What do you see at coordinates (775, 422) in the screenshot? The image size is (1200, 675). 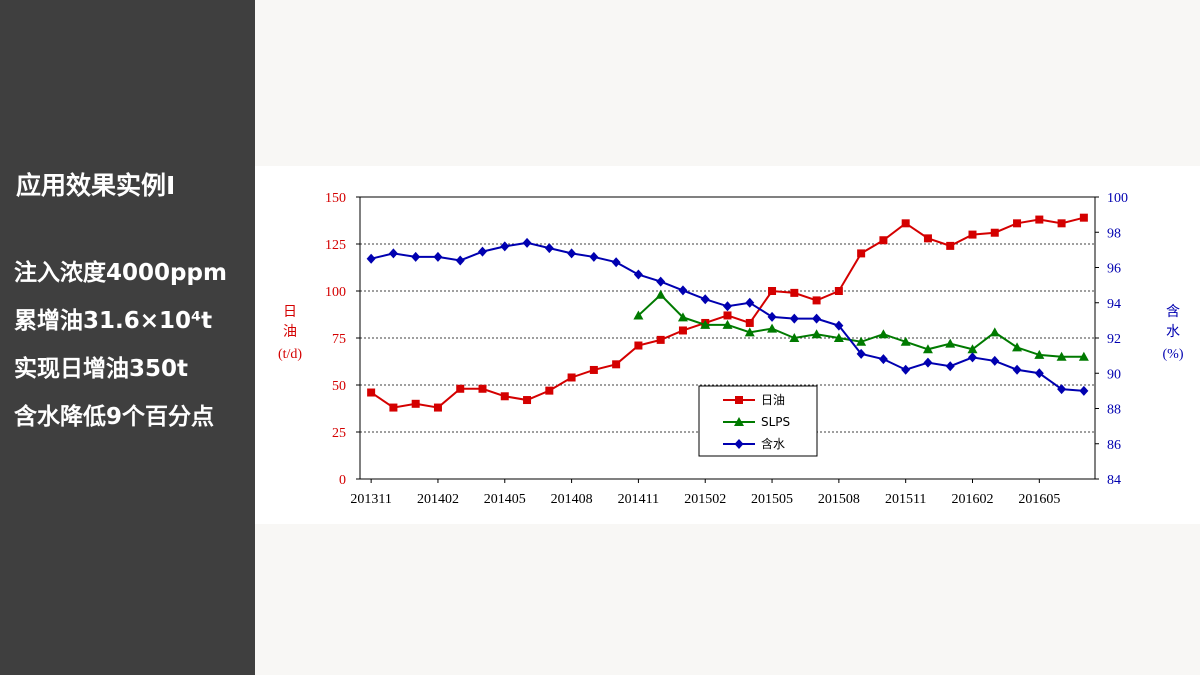 I see `legend-label: SLPS` at bounding box center [775, 422].